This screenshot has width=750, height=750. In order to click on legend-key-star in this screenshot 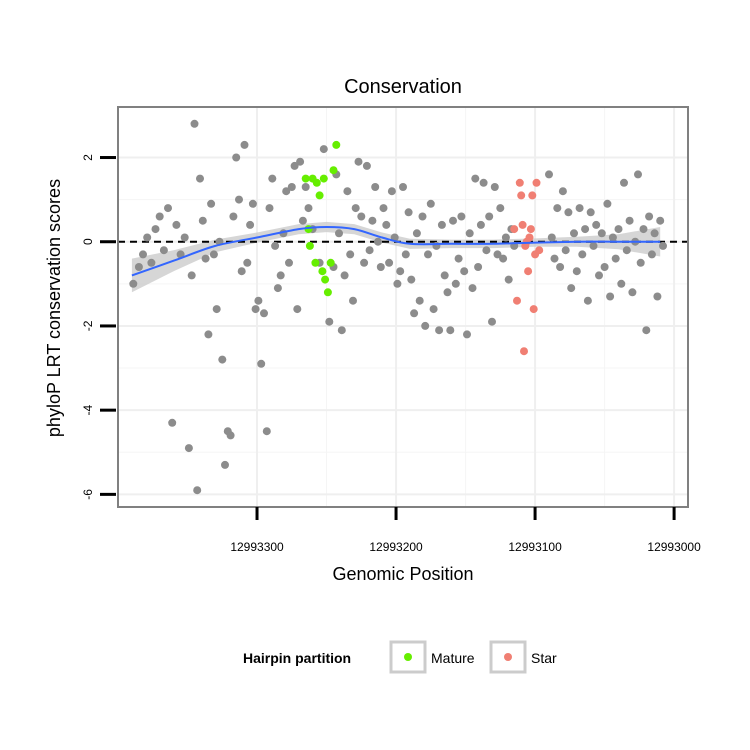, I will do `click(508, 657)`.